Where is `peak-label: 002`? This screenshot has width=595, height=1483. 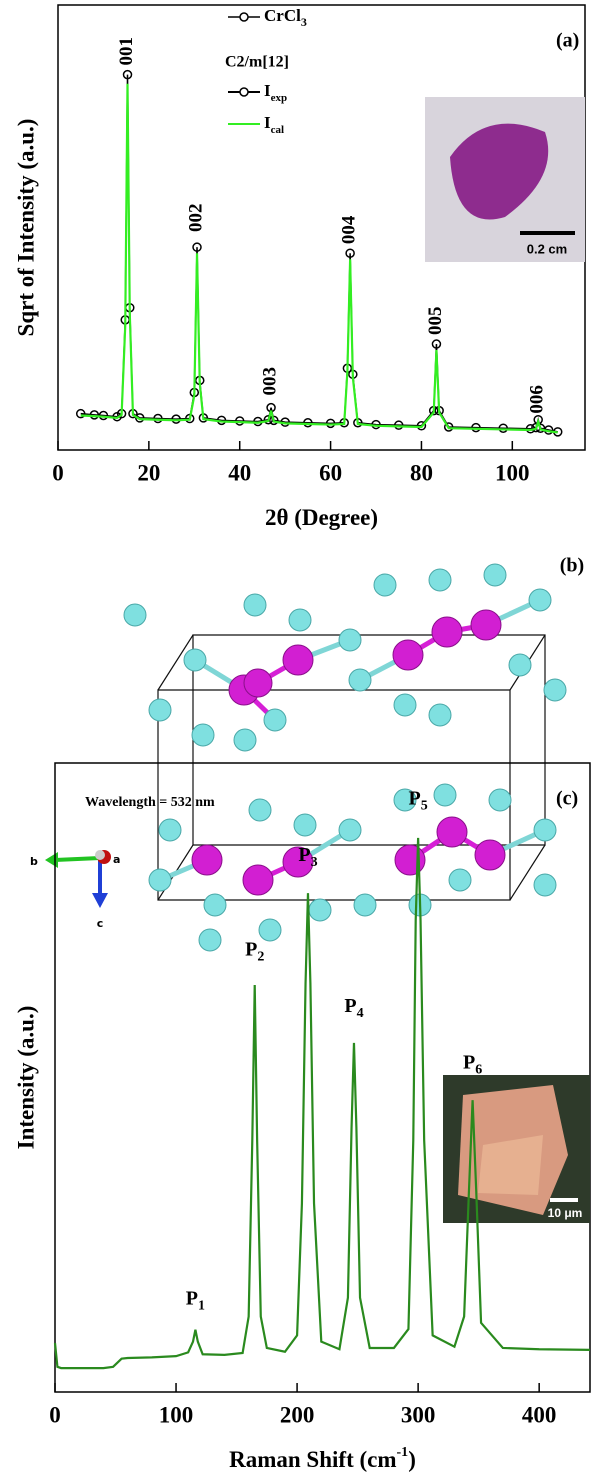
peak-label: 002 is located at coordinates (195, 218).